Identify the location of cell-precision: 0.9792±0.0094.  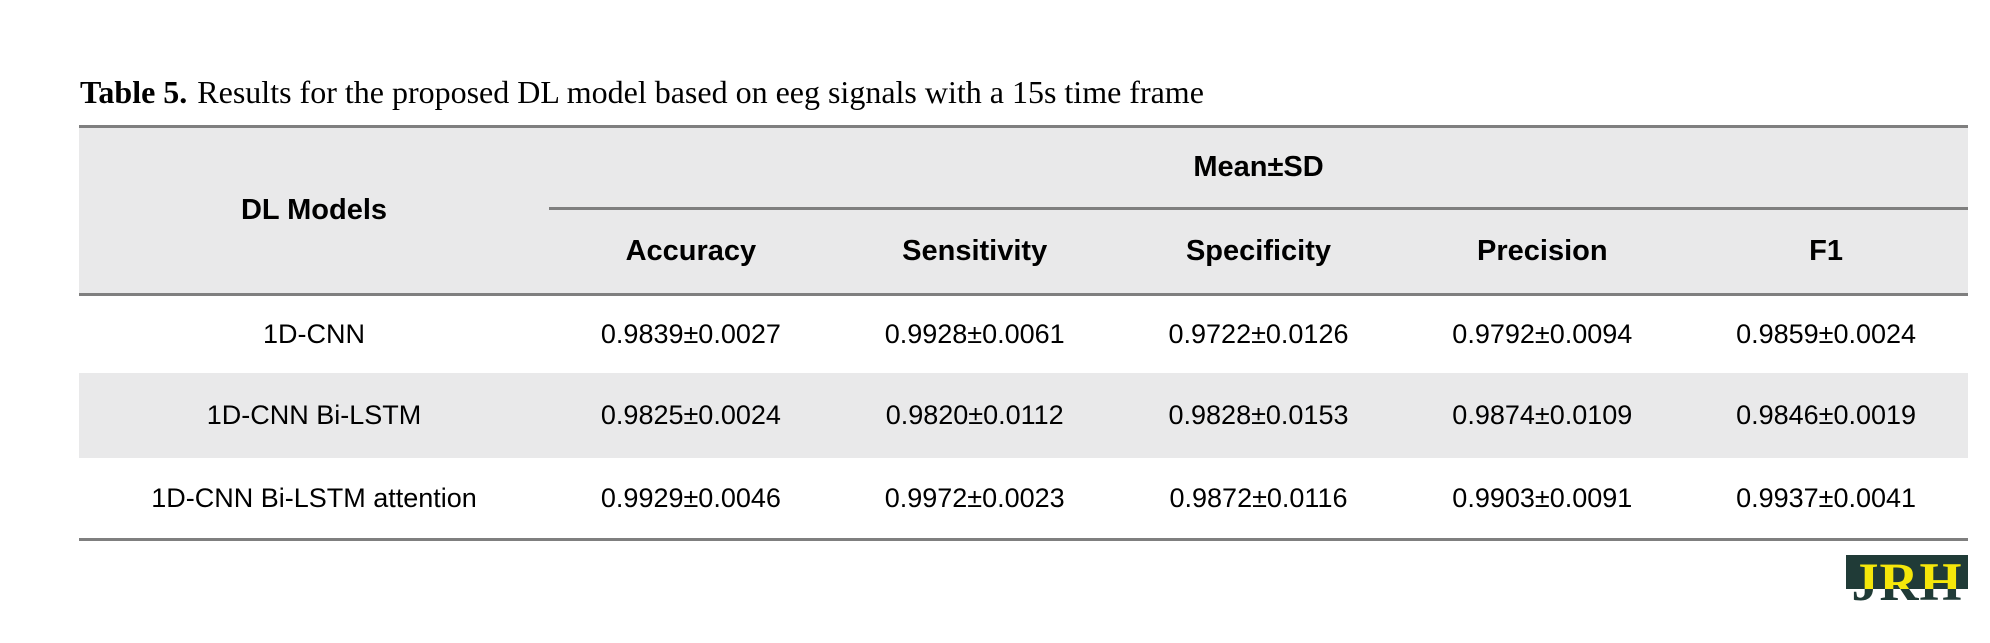
(1542, 334).